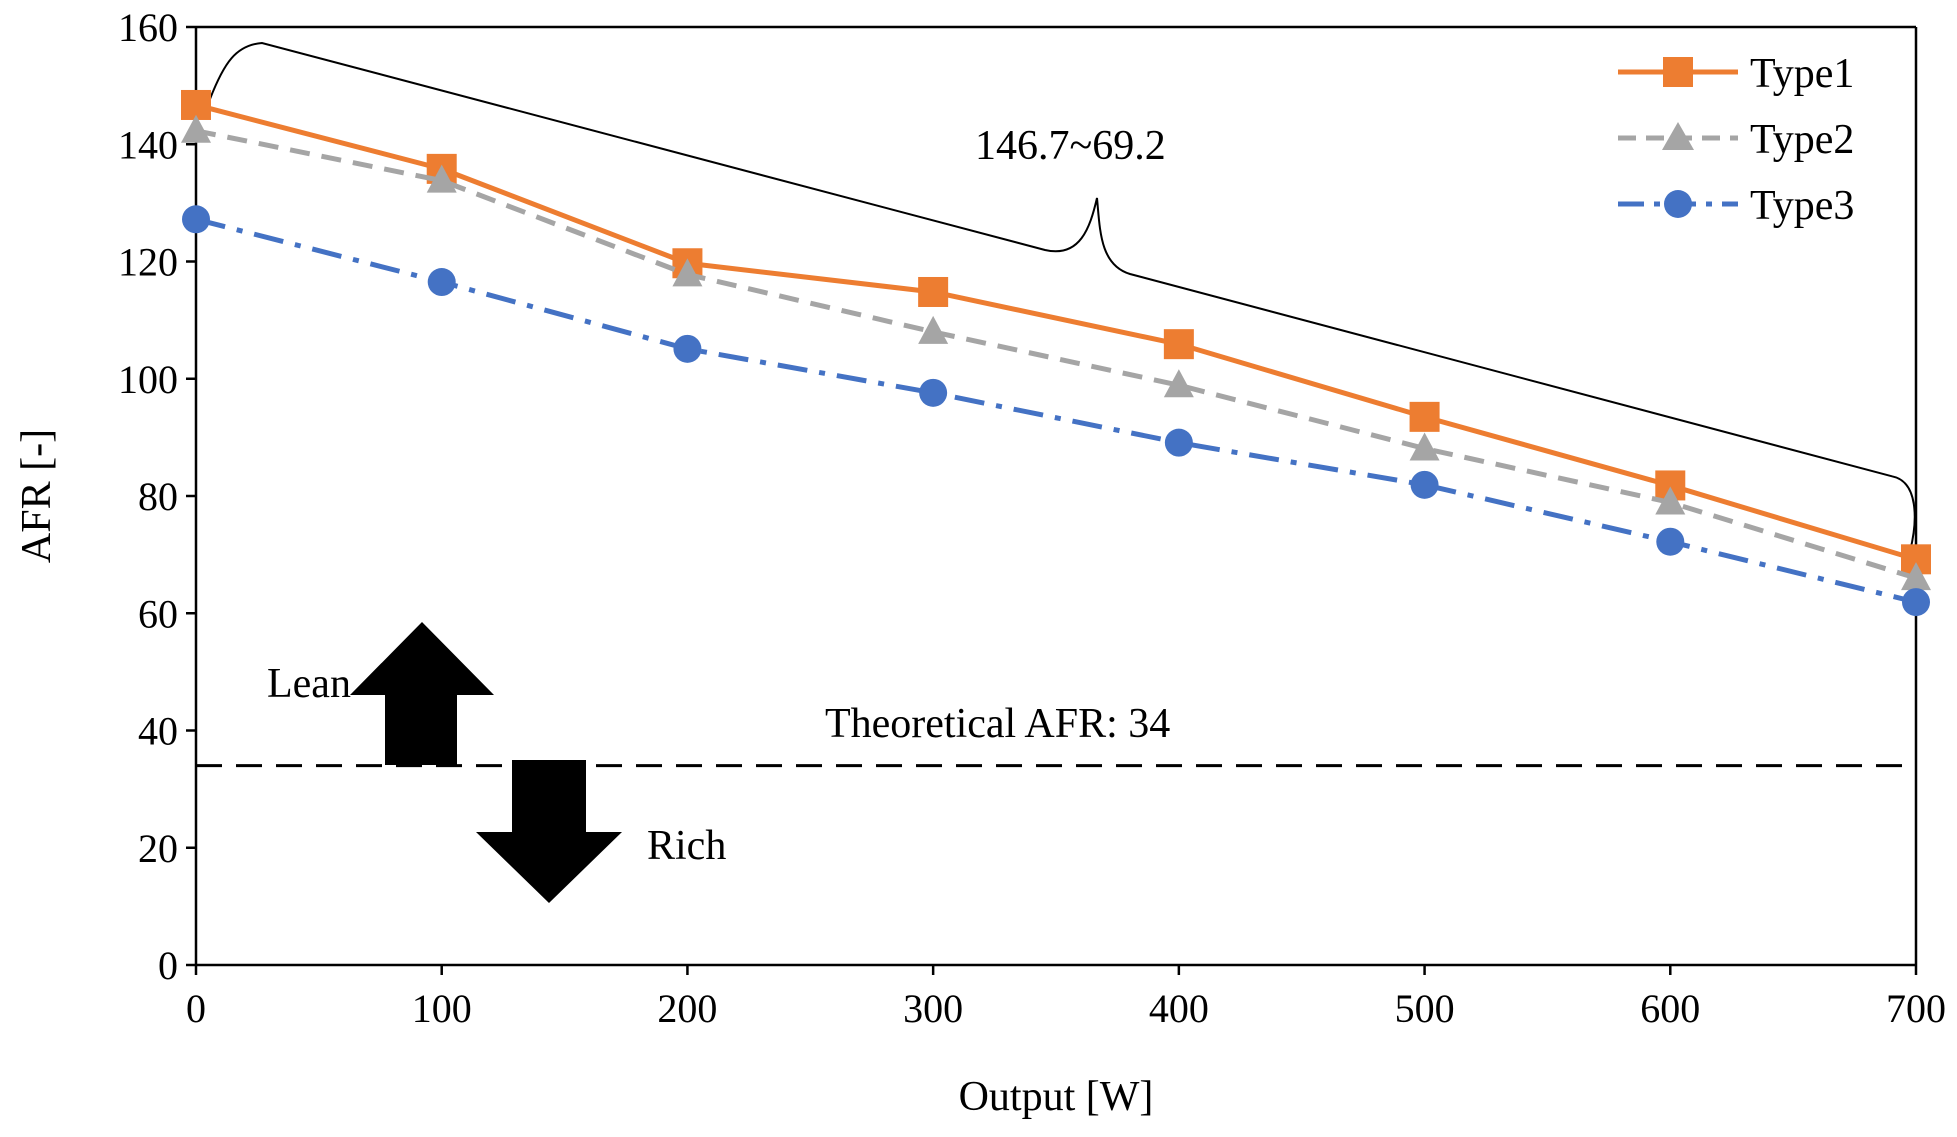  Describe the element at coordinates (309, 684) in the screenshot. I see `lean-label: Lean` at that location.